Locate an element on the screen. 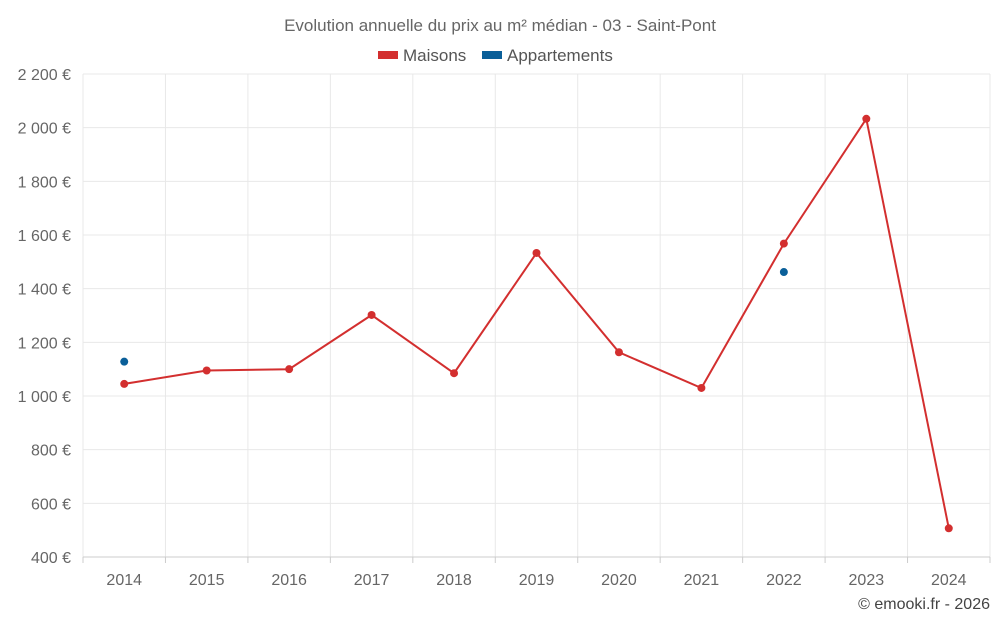  data-point-maisons-2018 is located at coordinates (454, 373).